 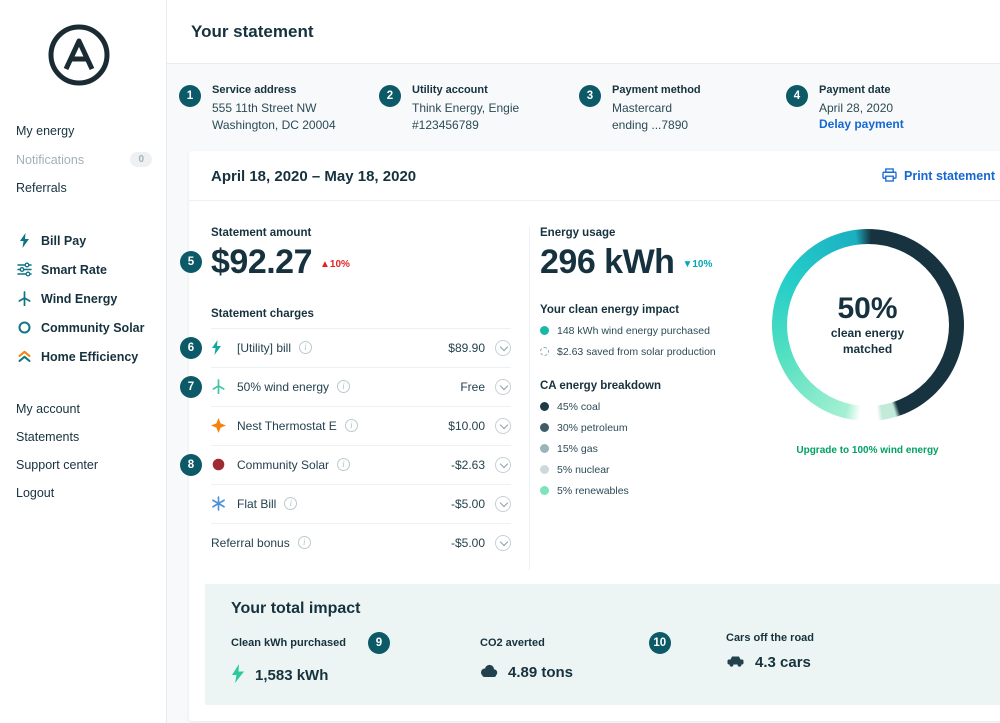 What do you see at coordinates (450, 90) in the screenshot?
I see `info-label: Utility account` at bounding box center [450, 90].